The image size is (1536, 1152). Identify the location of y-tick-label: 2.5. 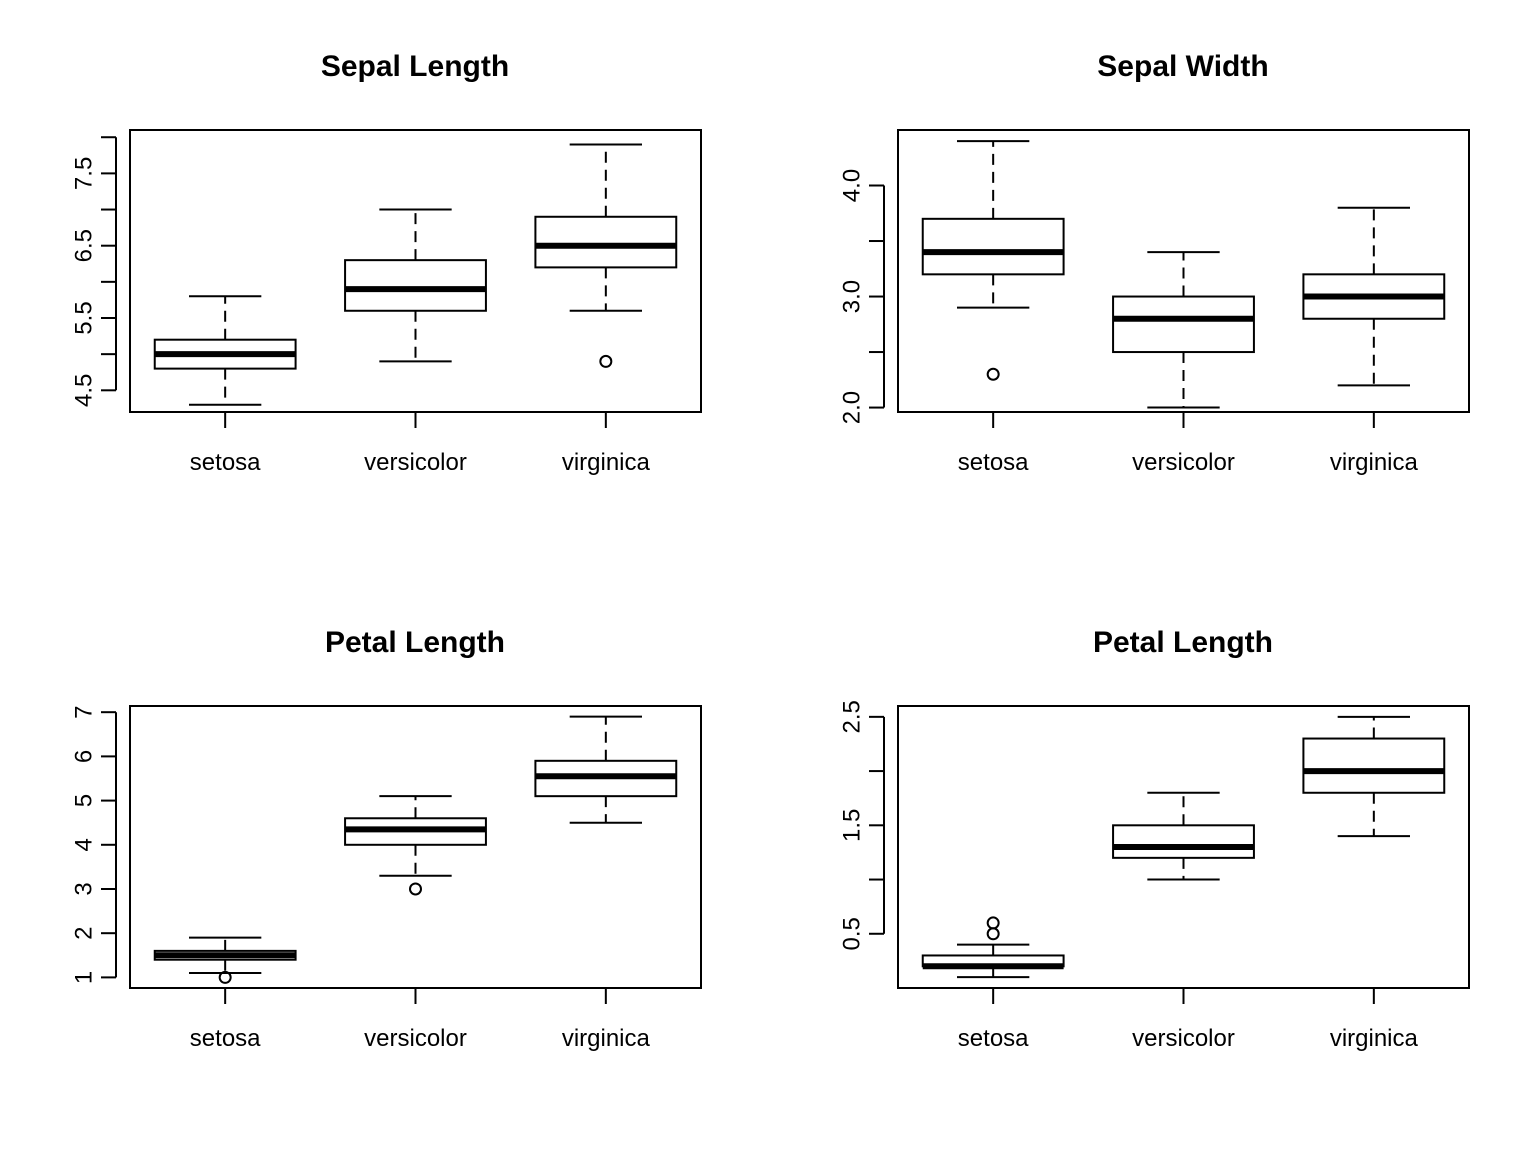
(852, 716).